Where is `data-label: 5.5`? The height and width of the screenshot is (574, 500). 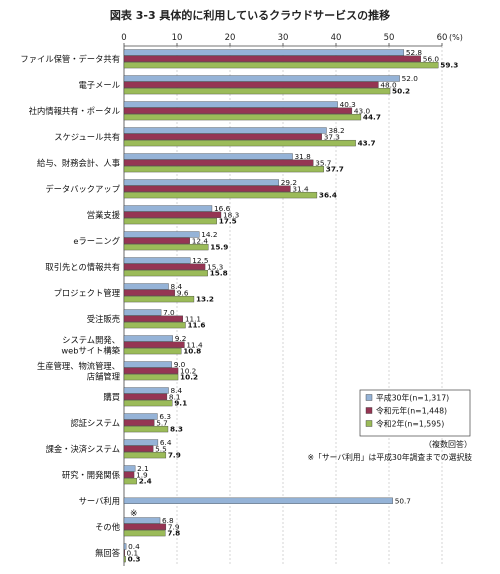 data-label: 5.5 is located at coordinates (161, 448).